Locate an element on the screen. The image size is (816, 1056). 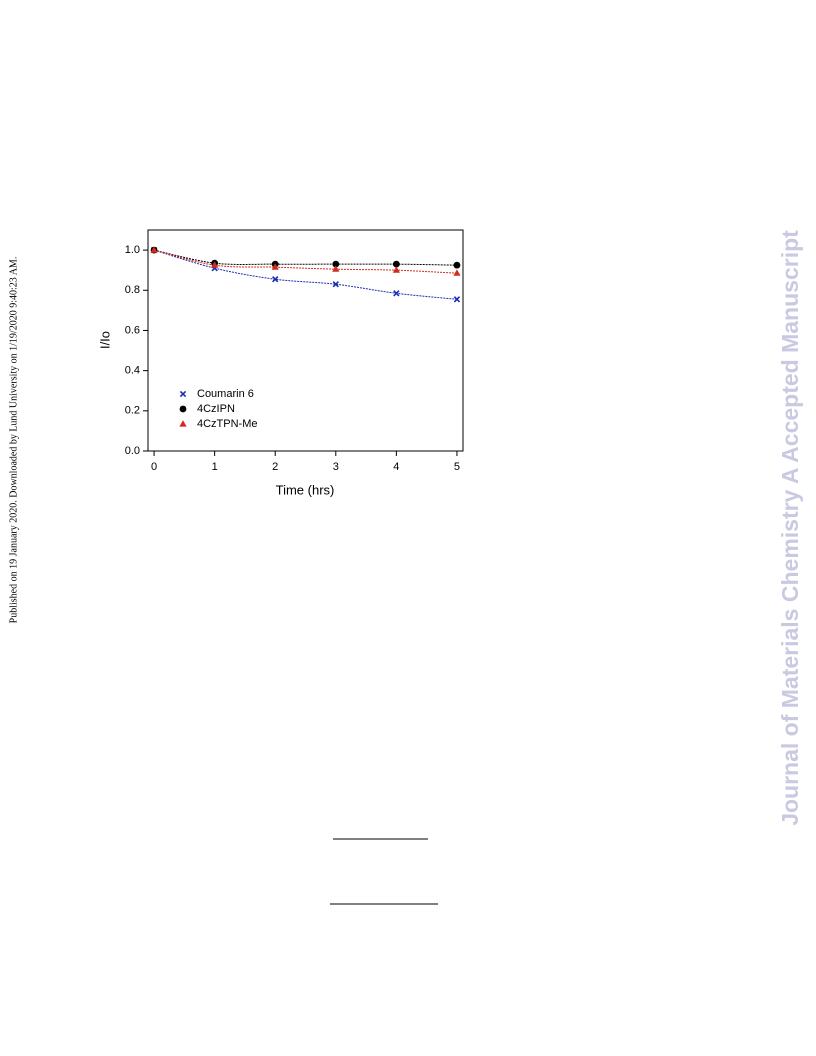
plot-frame is located at coordinates (305, 340).